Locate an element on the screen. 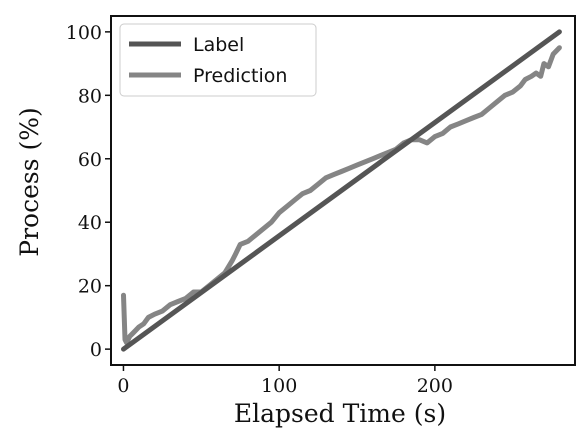  y-tick-label: 100 is located at coordinates (84, 33).